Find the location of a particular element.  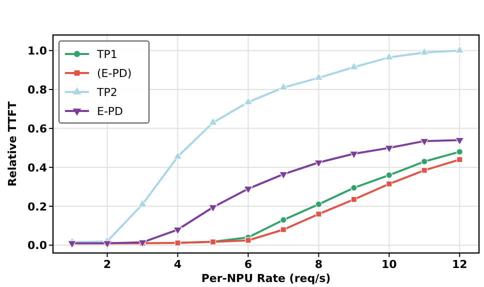

legend-label: E-PD is located at coordinates (110, 111).